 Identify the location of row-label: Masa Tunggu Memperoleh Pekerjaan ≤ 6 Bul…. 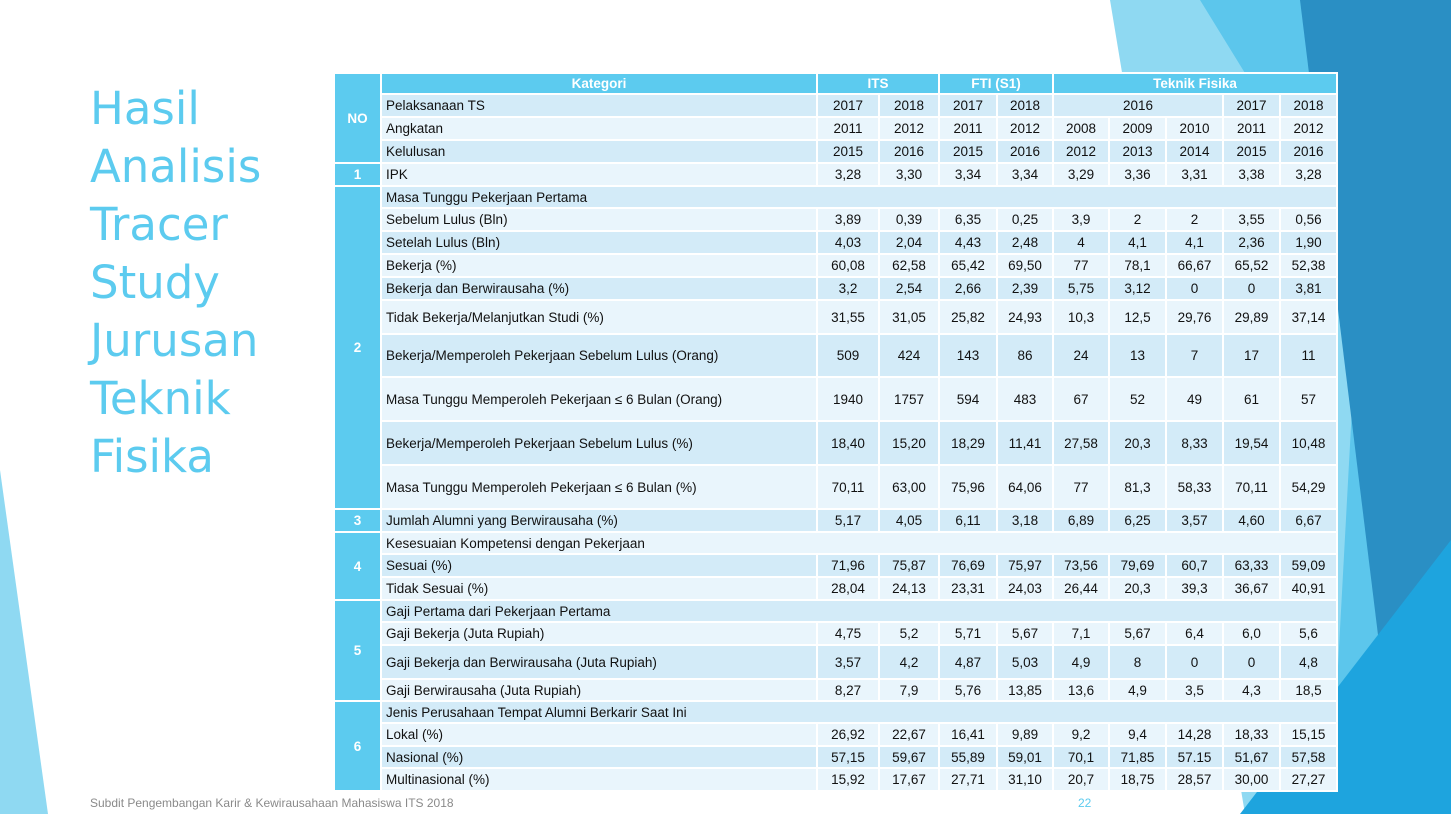
(599, 487).